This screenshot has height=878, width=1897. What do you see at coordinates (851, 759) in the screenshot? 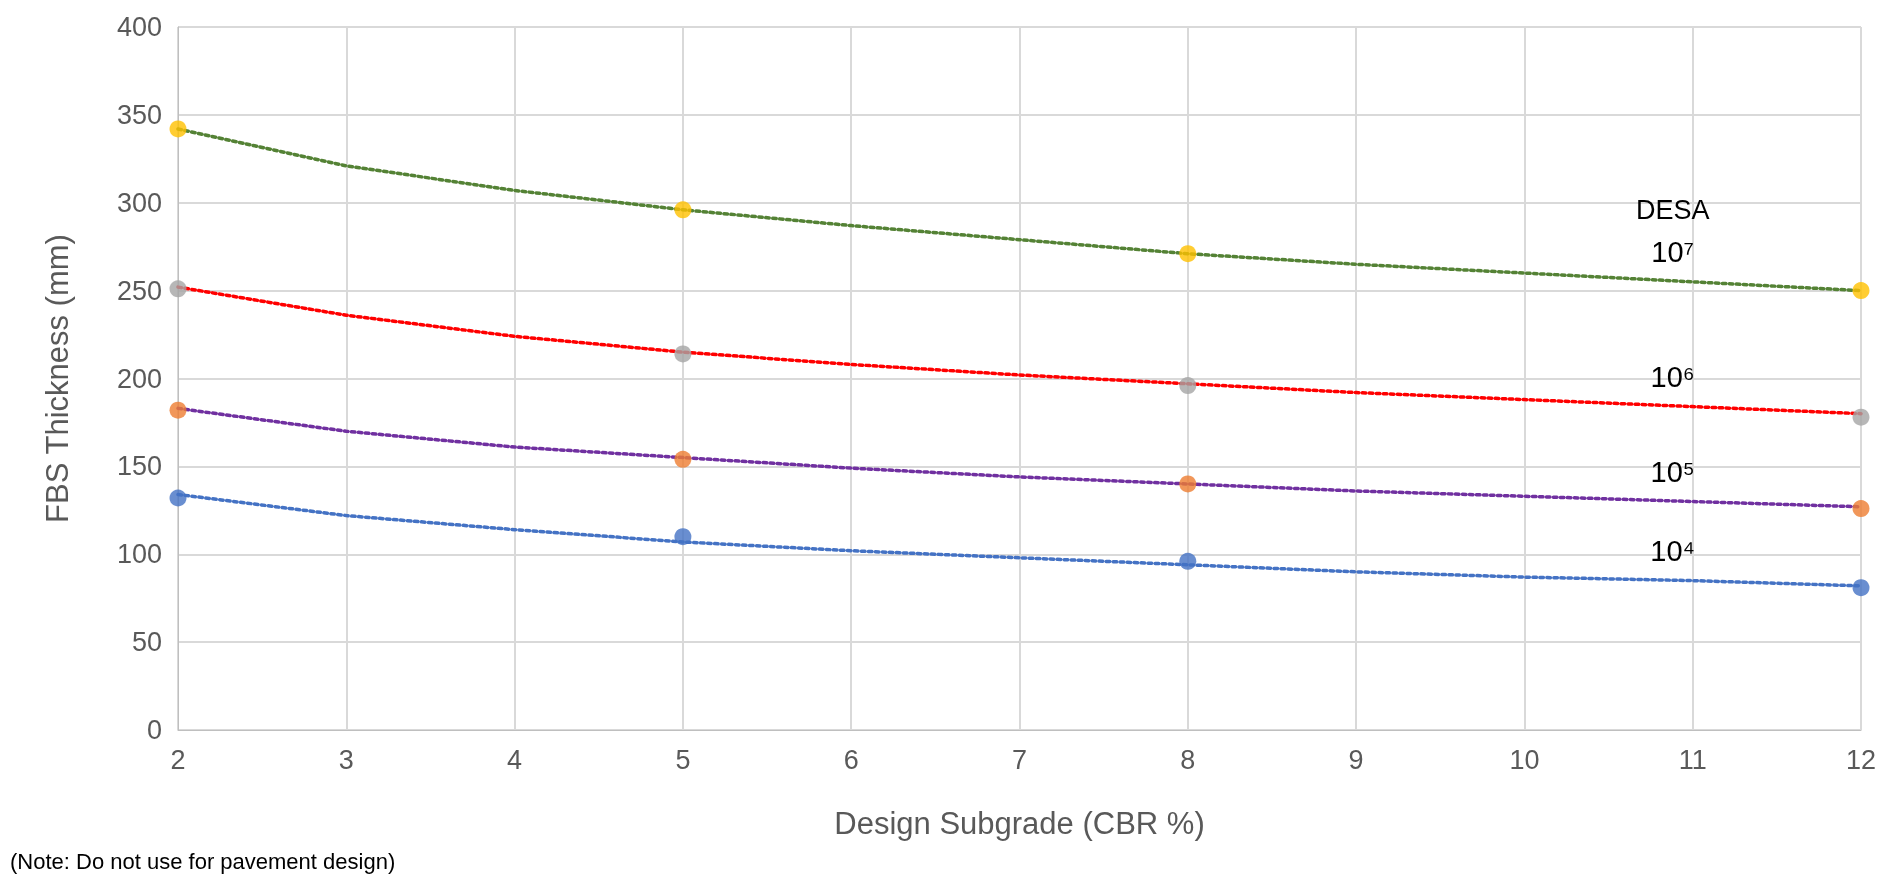
I see `x-tick-label: 6` at bounding box center [851, 759].